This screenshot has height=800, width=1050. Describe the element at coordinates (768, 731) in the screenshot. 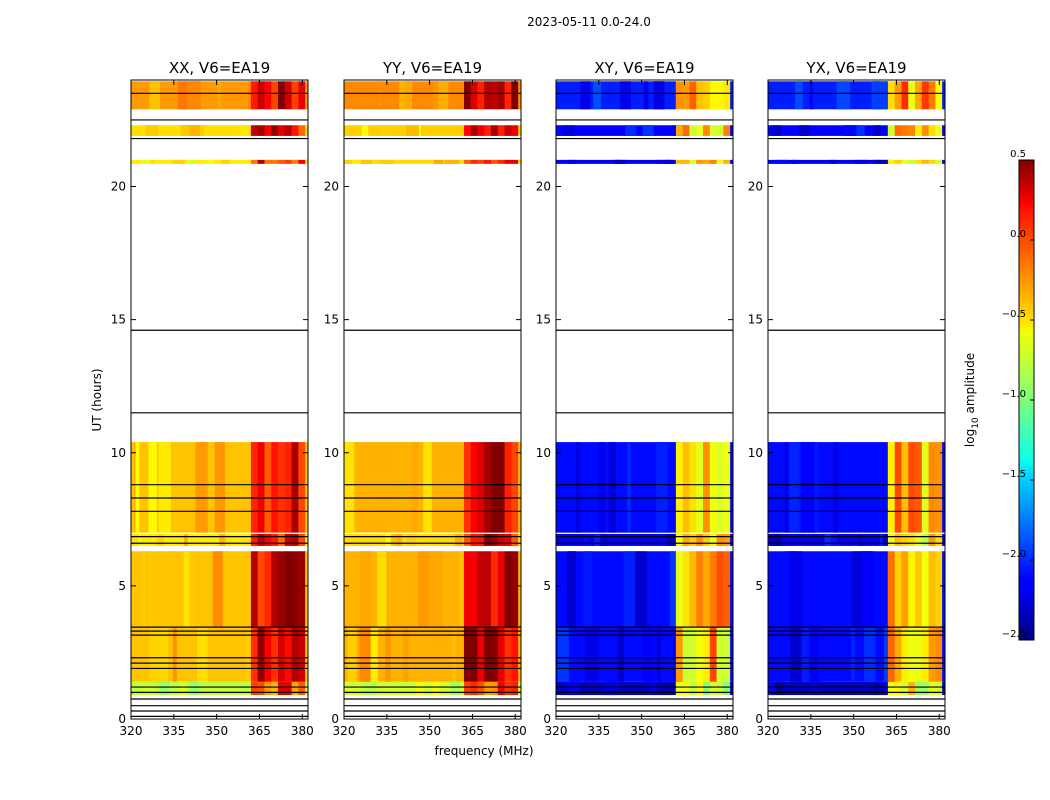

I see `x-tick-label: 320` at that location.